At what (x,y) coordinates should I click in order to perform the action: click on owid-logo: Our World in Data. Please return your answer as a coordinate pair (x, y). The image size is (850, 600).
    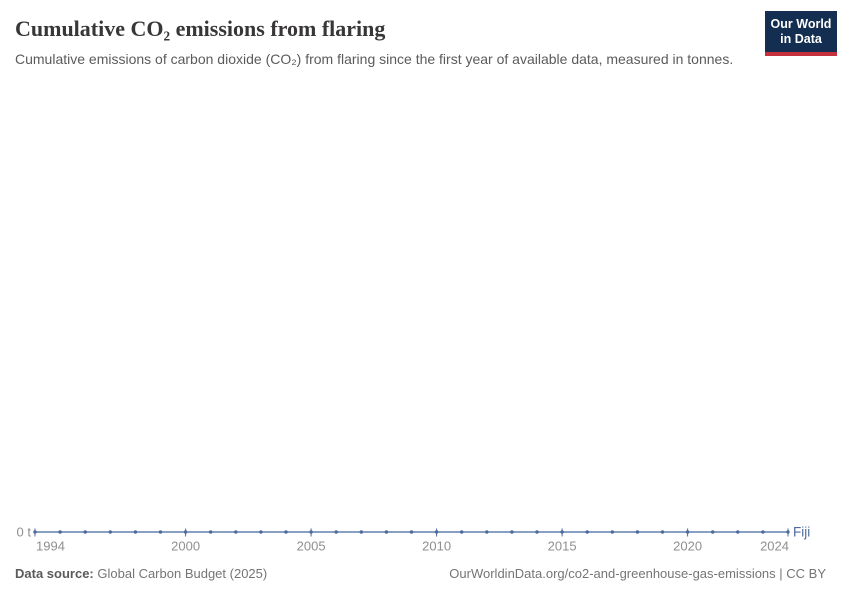
    Looking at the image, I should click on (801, 33).